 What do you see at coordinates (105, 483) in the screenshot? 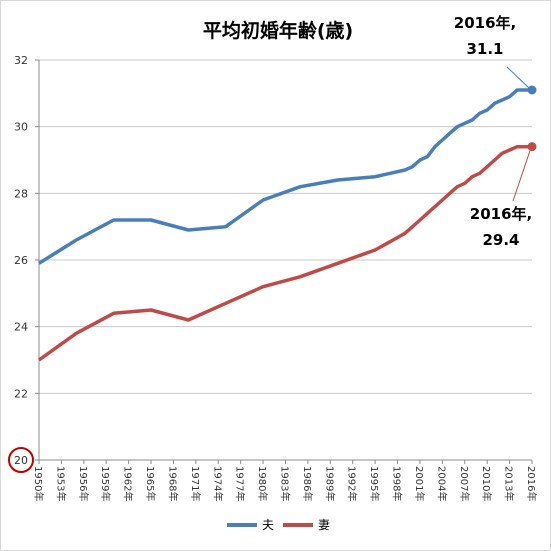
I see `x-tick-label: 1959年` at bounding box center [105, 483].